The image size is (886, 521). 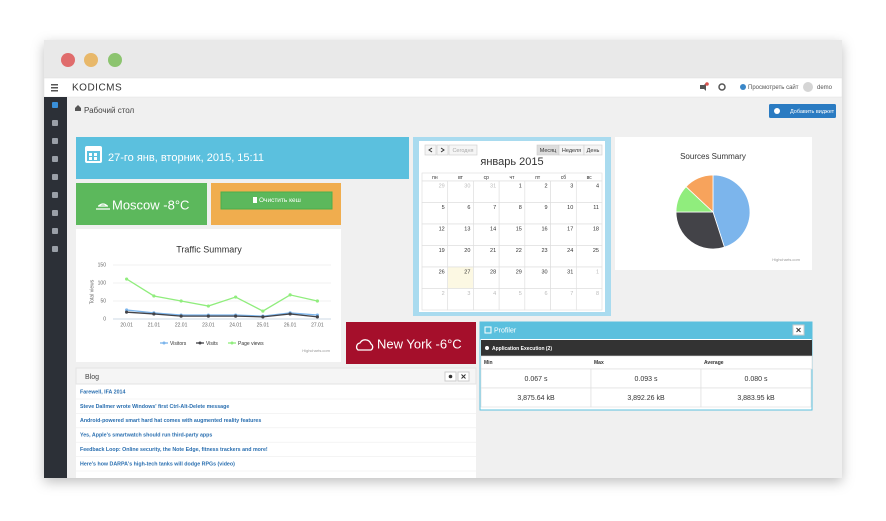 What do you see at coordinates (513, 178) in the screenshot?
I see `weekday: чт` at bounding box center [513, 178].